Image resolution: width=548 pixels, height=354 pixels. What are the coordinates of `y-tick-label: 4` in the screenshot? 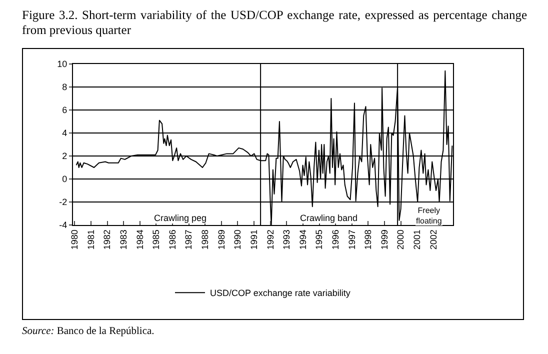 It's located at (65, 133).